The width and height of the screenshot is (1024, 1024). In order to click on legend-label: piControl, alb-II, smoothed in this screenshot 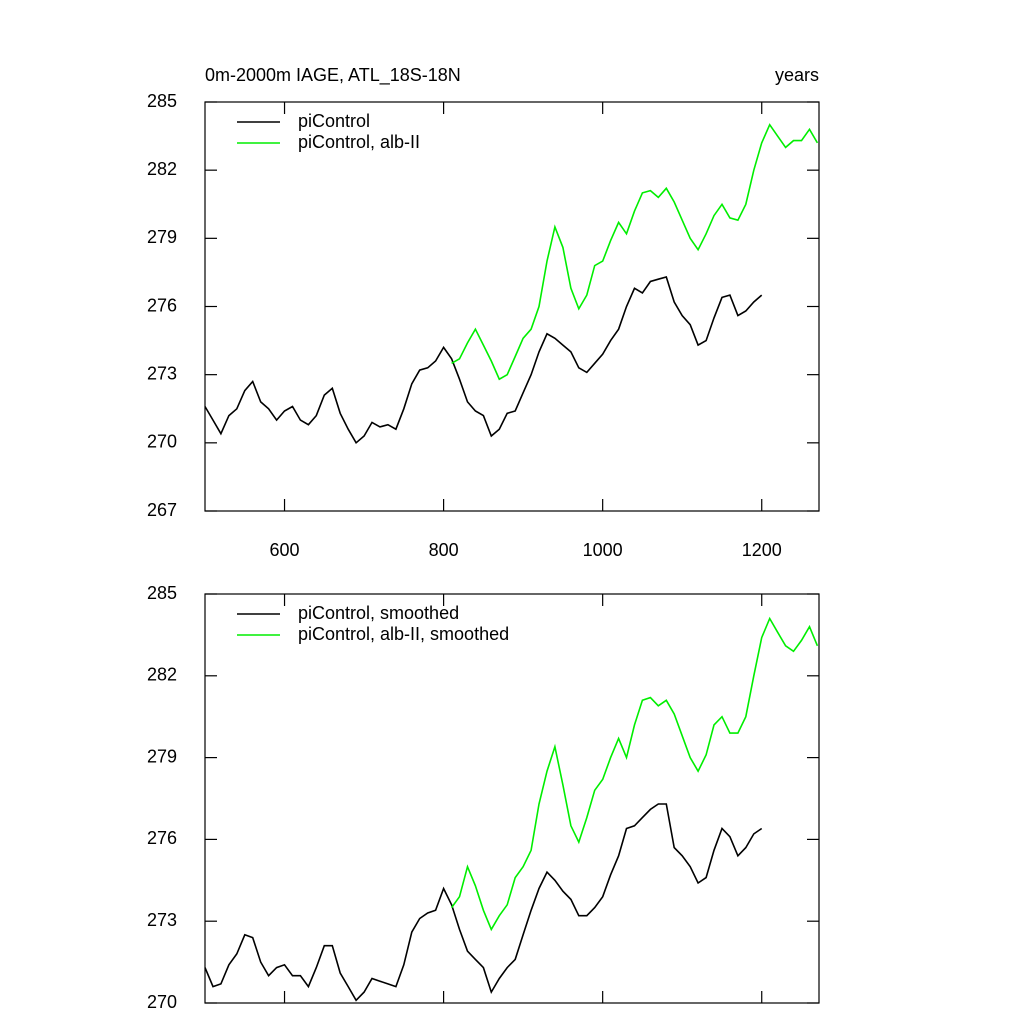, I will do `click(403, 634)`.